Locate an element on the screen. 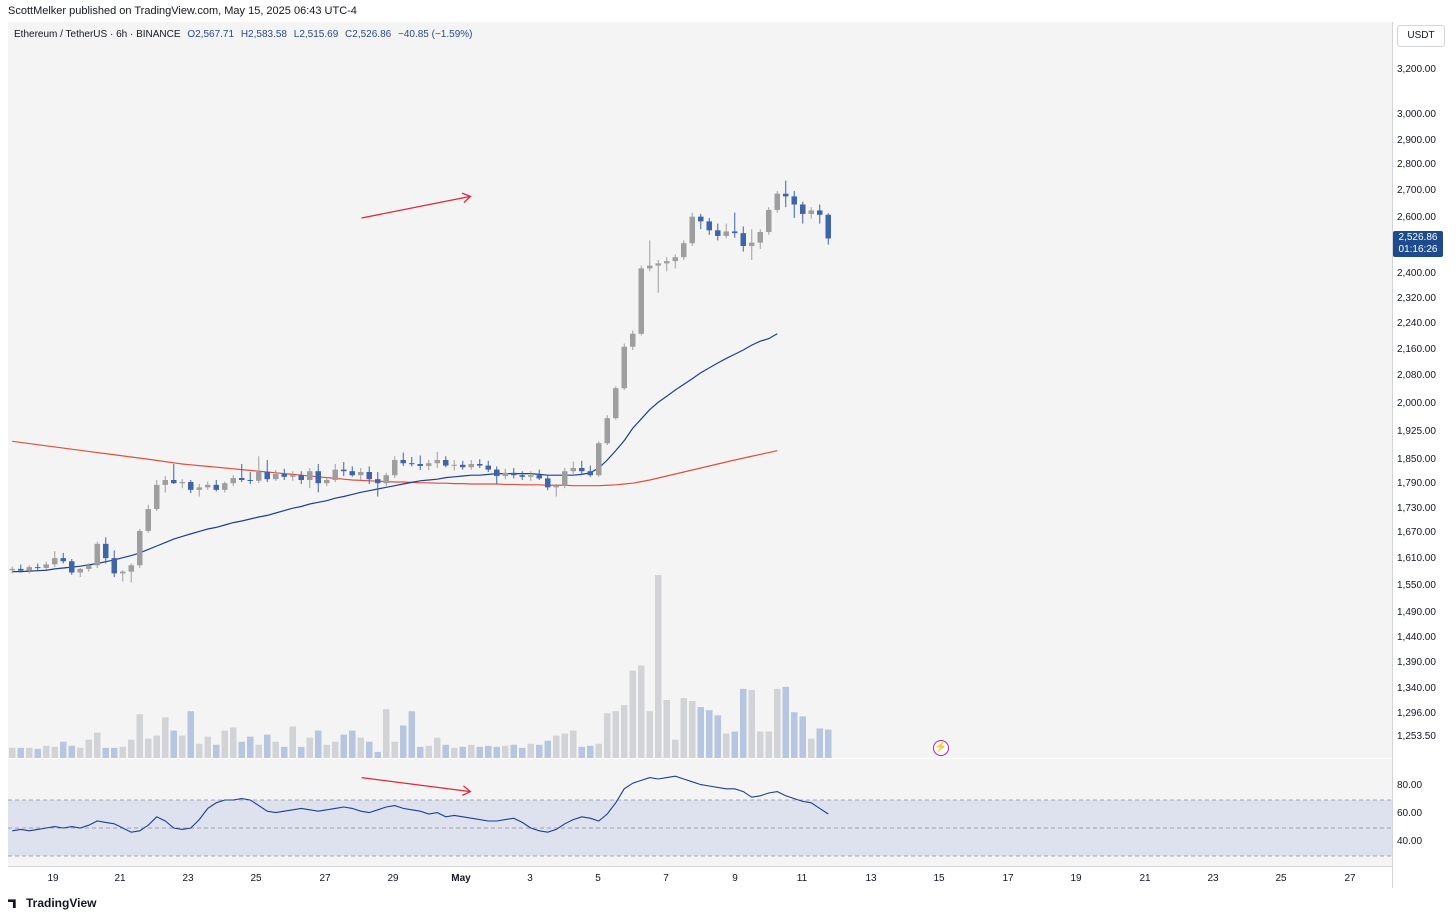 The height and width of the screenshot is (918, 1456). rsi-chart-svg is located at coordinates (700, 812).